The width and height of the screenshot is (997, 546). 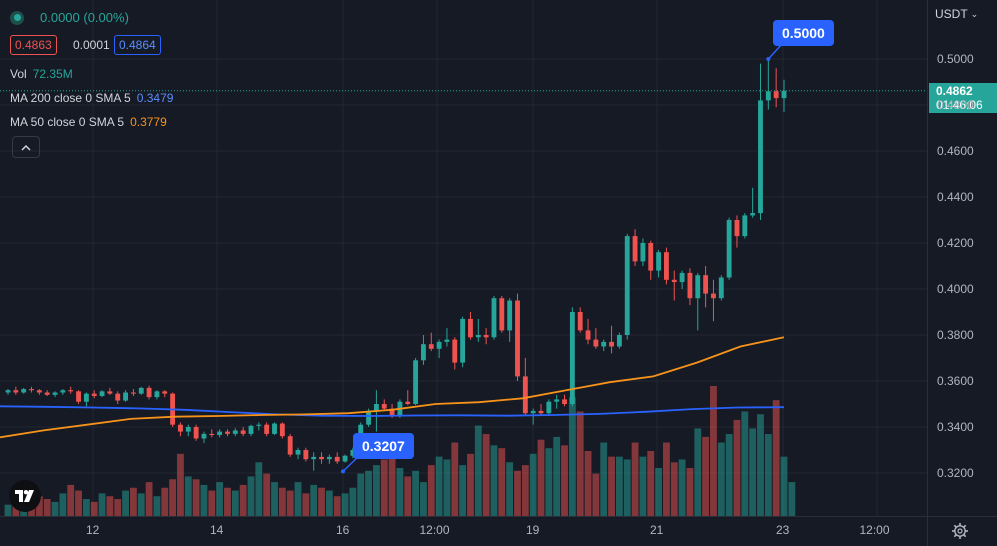 I want to click on time-axis-label: 12:00, so click(x=434, y=530).